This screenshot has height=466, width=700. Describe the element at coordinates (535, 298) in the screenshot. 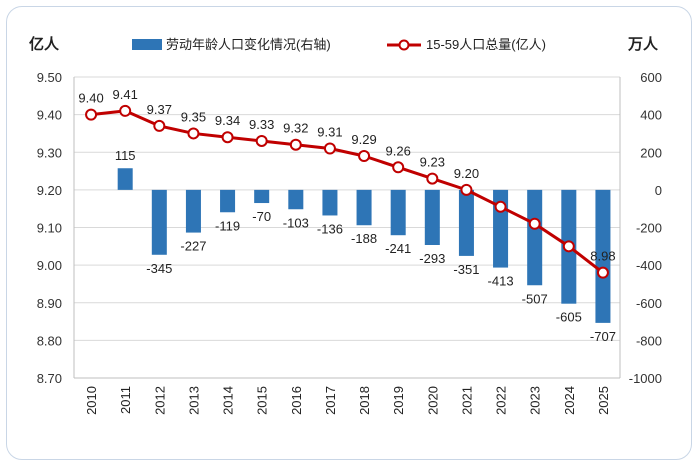

I see `bar-value-label: -507` at that location.